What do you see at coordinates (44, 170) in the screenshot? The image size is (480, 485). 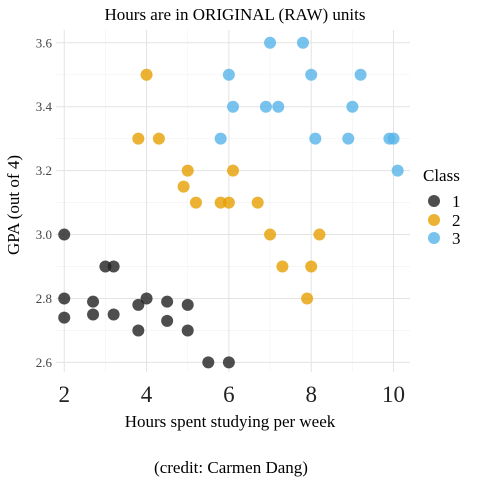 I see `y-tick-label: 3.2` at bounding box center [44, 170].